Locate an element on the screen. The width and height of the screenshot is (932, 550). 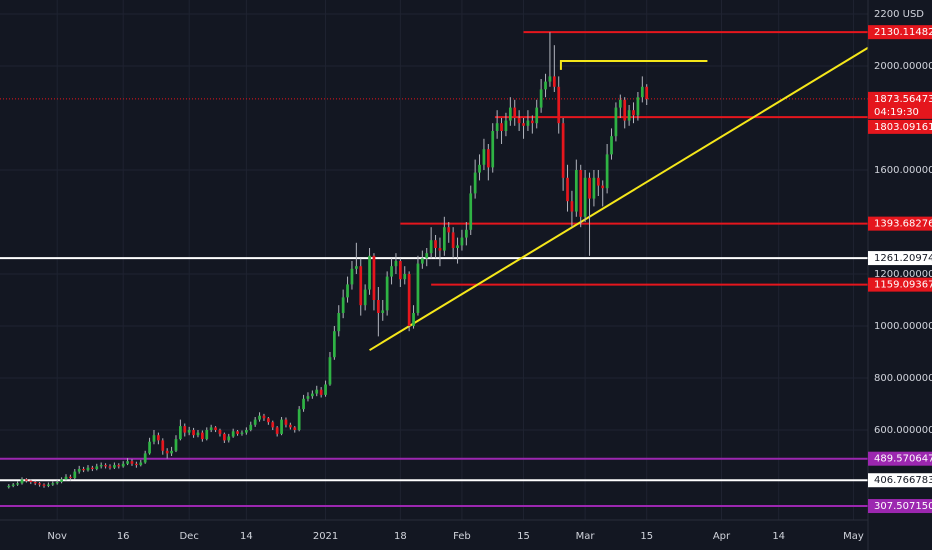
y-tick-label: 600.000000 is located at coordinates (903, 430).